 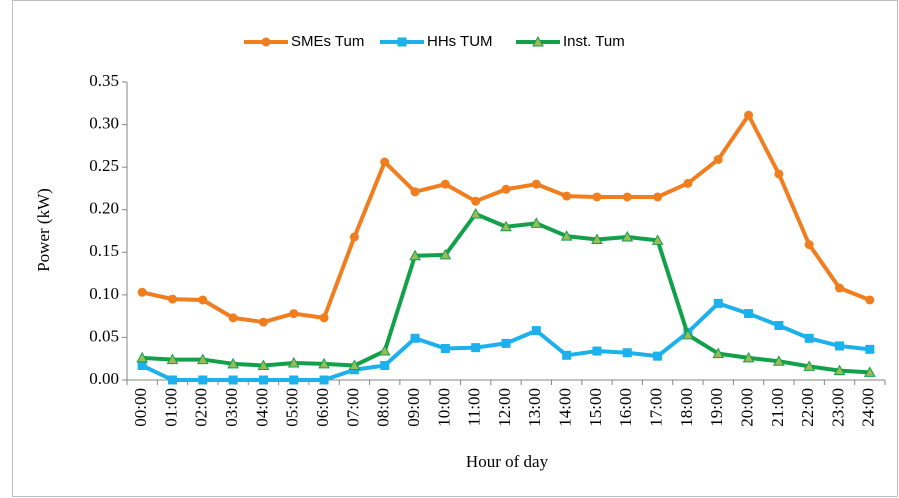 I want to click on x-tick-label: 07:00, so click(x=352, y=407).